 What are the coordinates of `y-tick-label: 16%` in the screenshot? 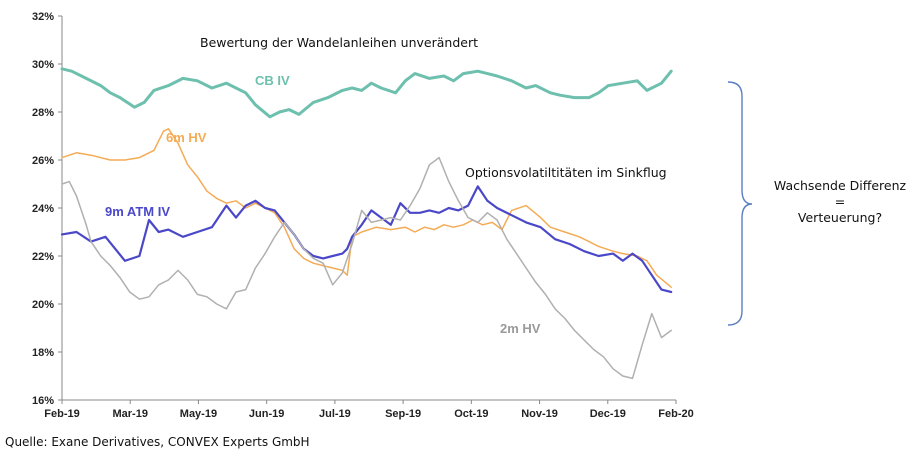 It's located at (43, 401).